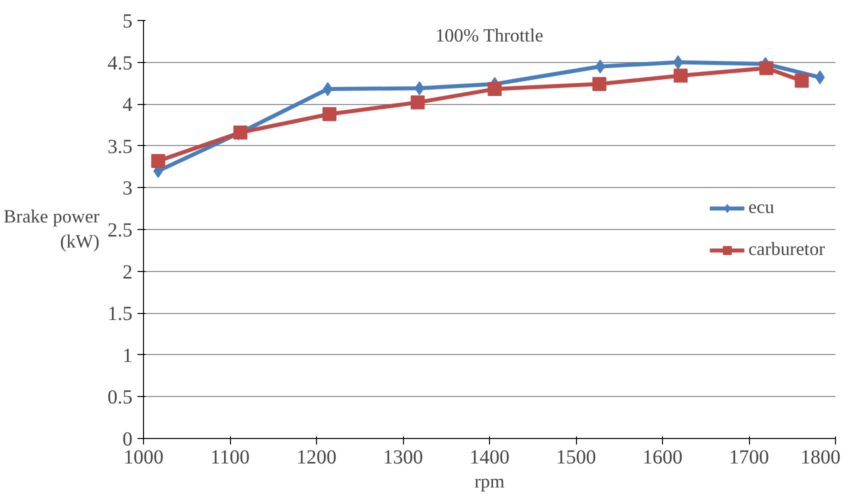  What do you see at coordinates (127, 21) in the screenshot?
I see `y-tick-label: 5` at bounding box center [127, 21].